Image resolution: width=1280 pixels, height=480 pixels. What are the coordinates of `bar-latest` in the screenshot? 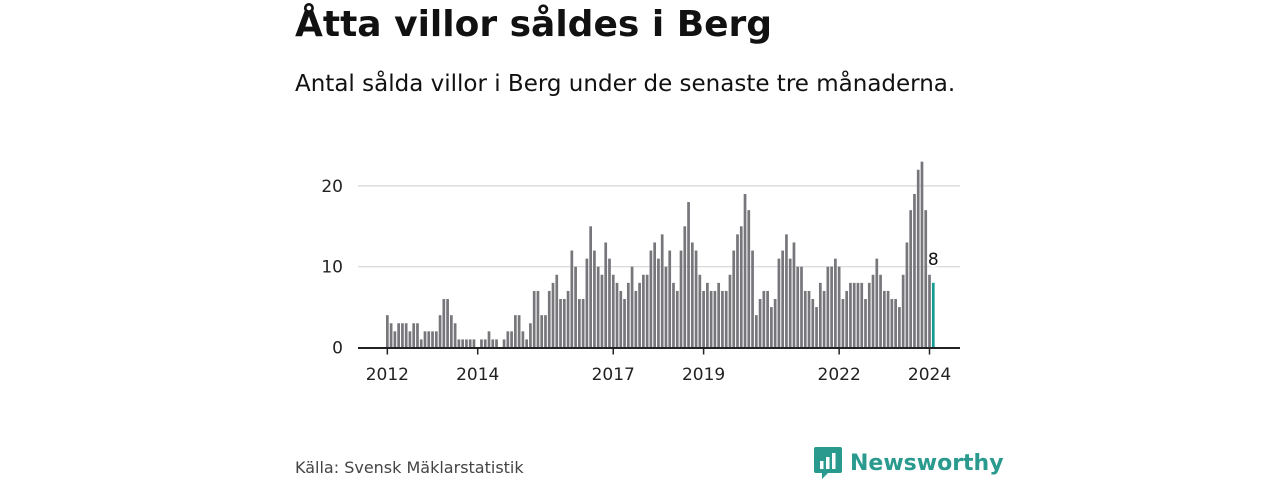 It's located at (933, 315).